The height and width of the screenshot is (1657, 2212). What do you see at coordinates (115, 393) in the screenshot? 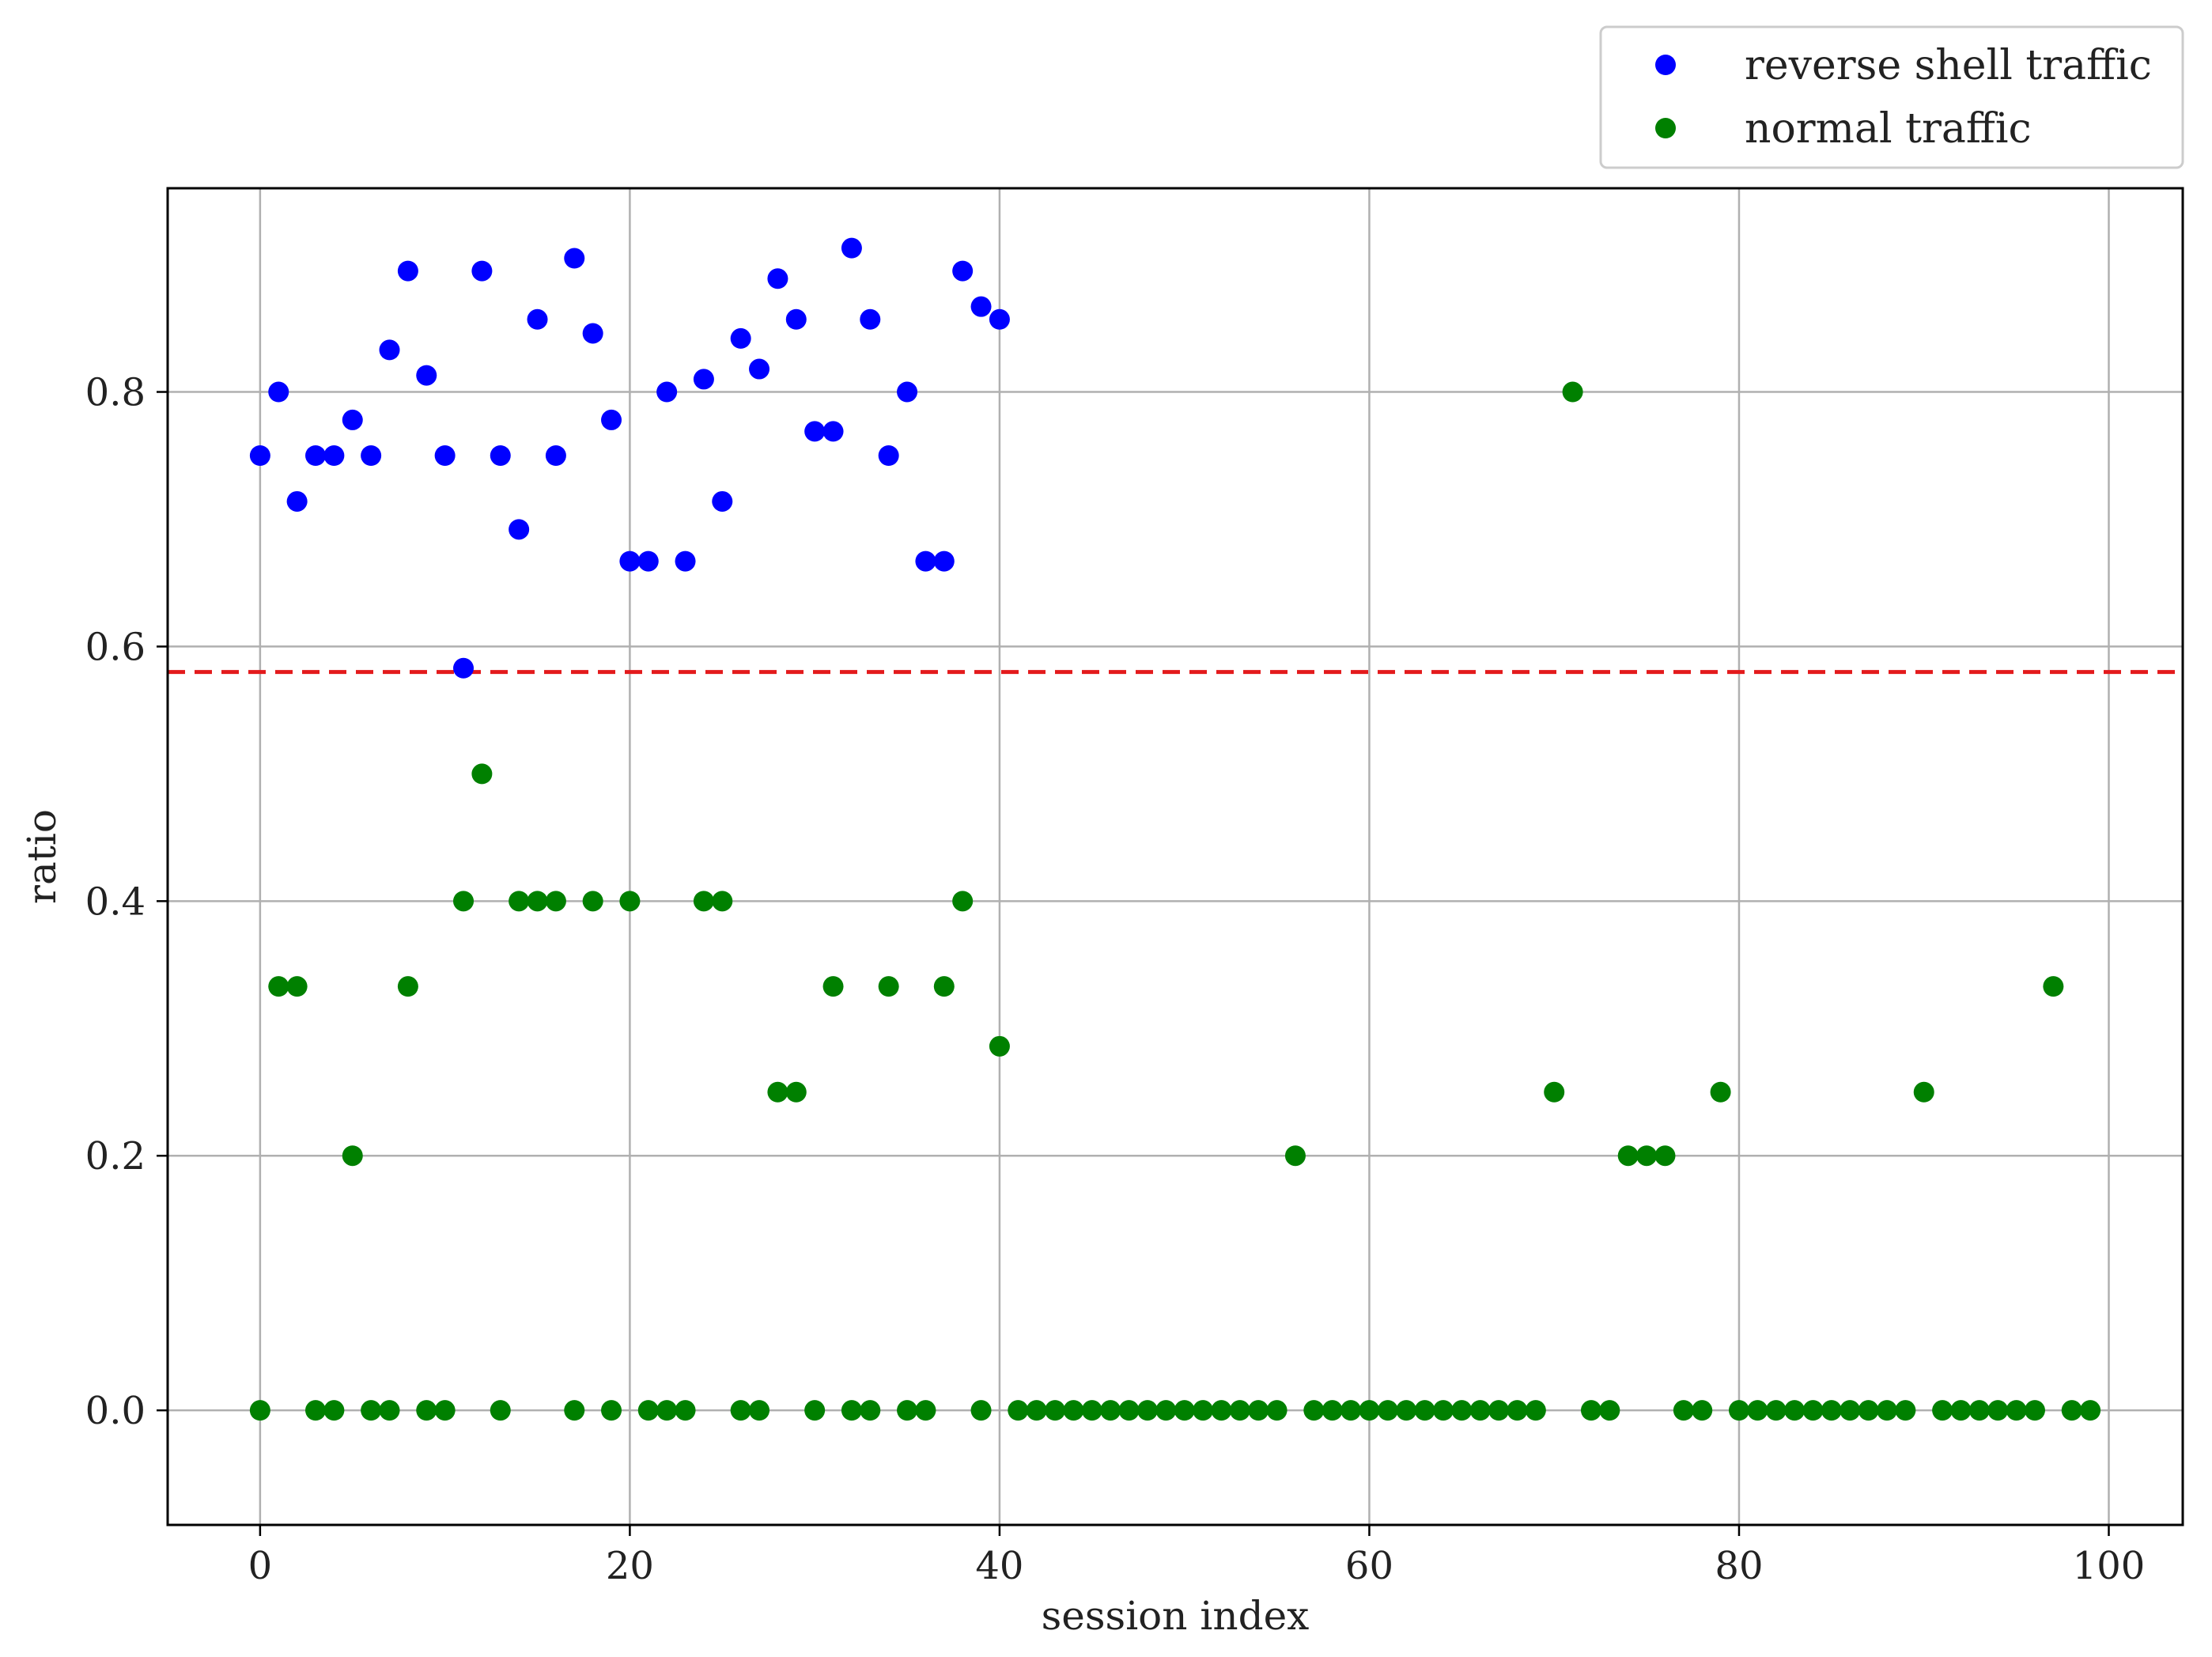
I see `y-tick-label: 0.8` at bounding box center [115, 393].